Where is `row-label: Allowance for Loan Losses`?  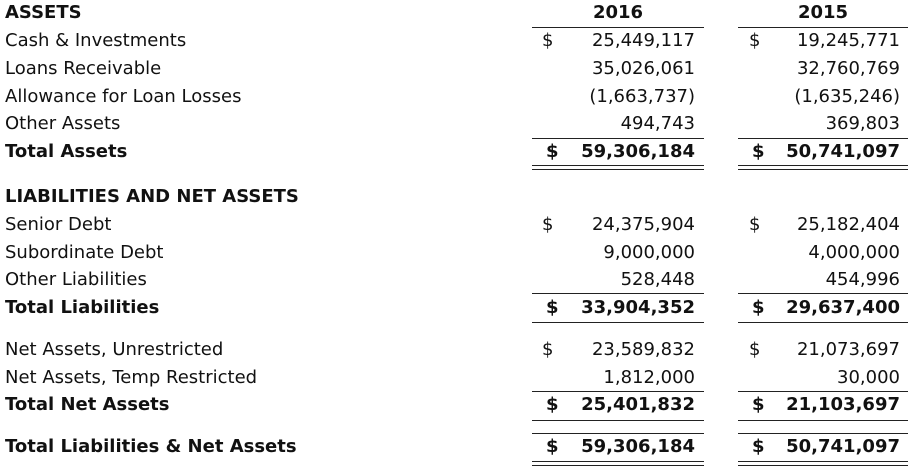
row-label: Allowance for Loan Losses is located at coordinates (123, 96).